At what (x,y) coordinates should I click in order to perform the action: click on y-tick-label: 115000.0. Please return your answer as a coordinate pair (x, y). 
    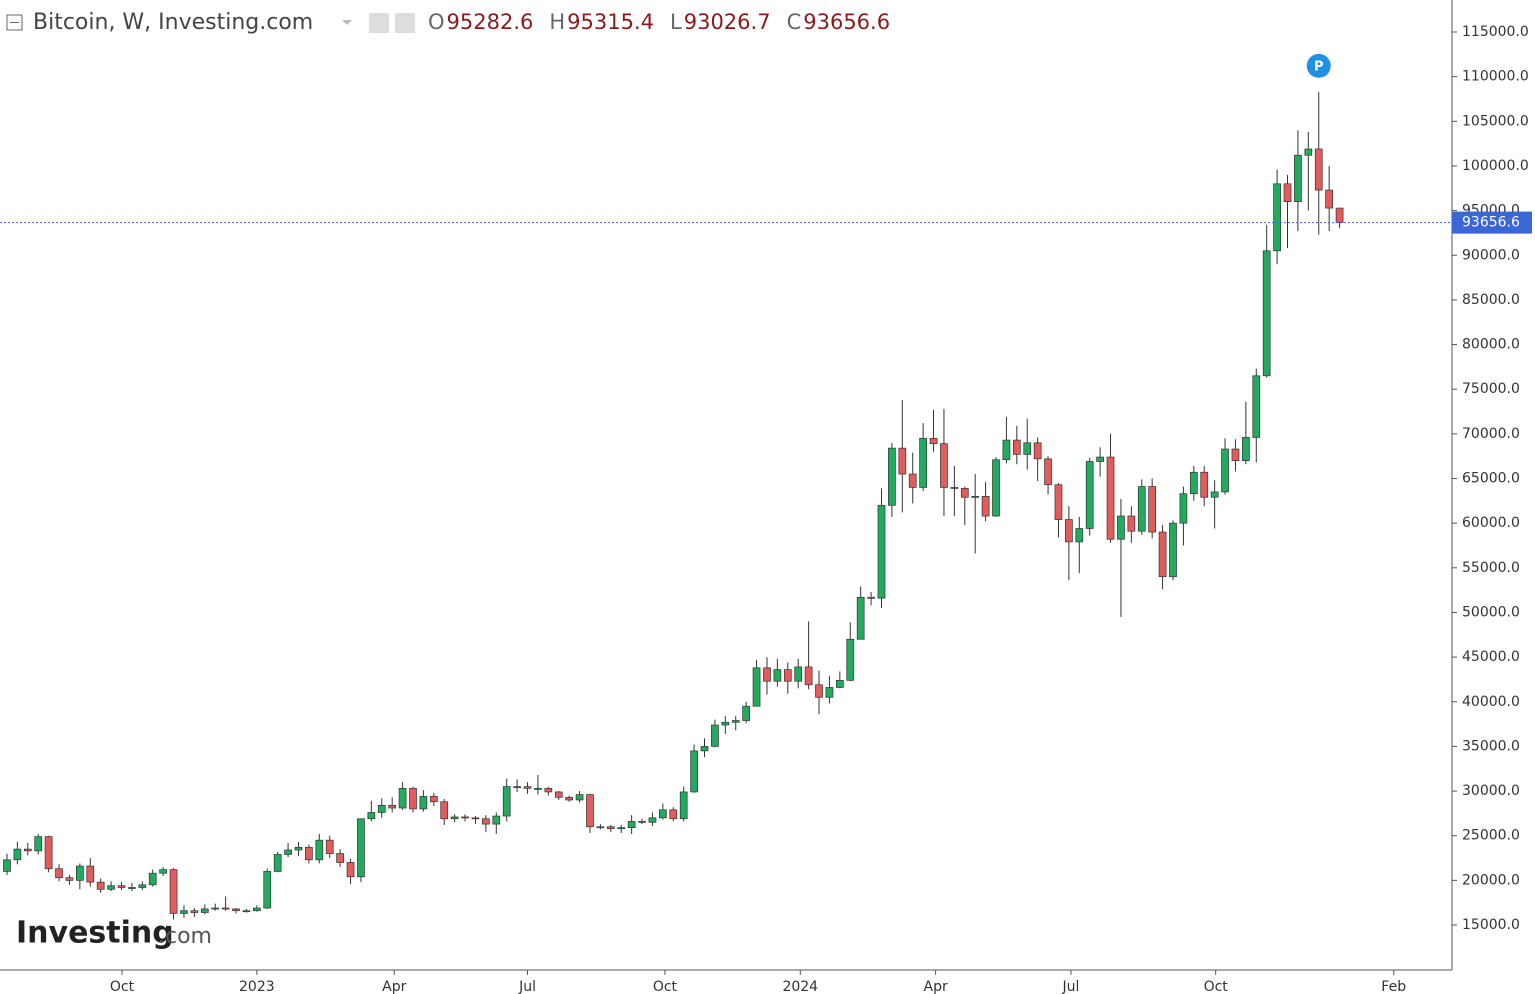
    Looking at the image, I should click on (1495, 32).